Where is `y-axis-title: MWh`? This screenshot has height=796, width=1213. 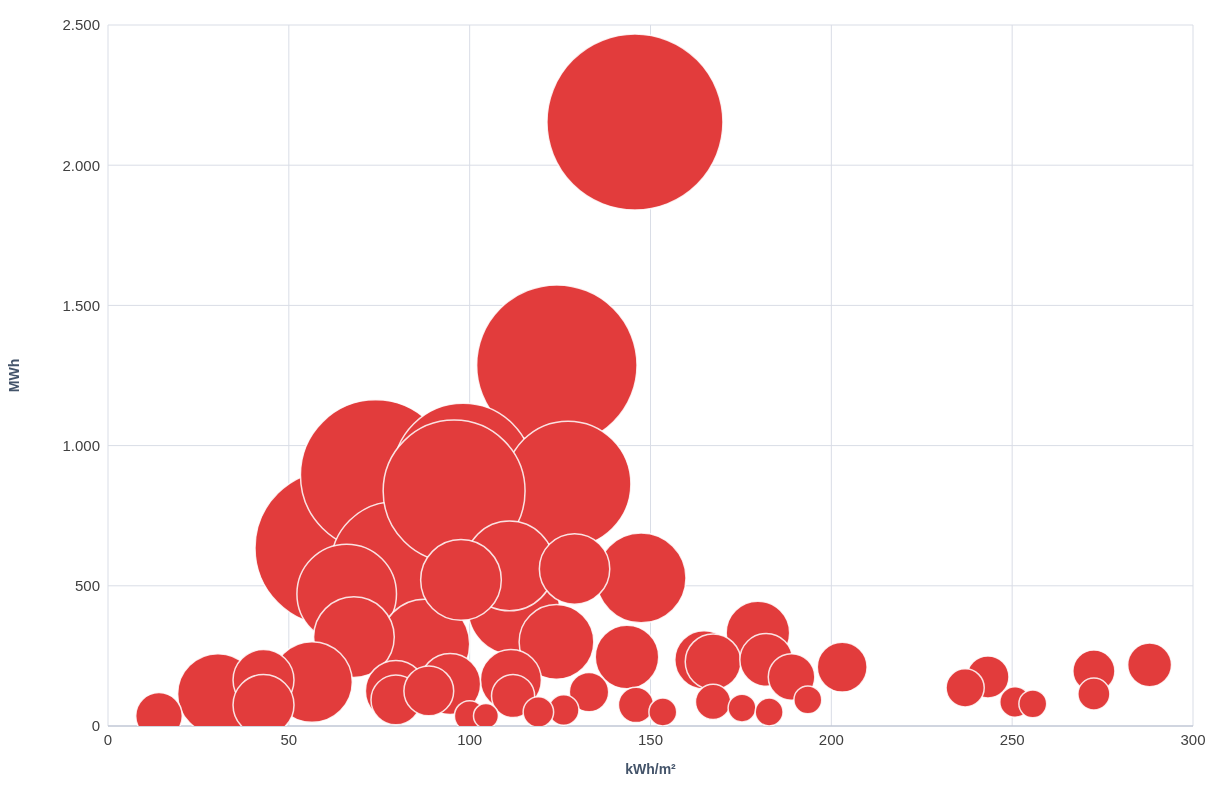
y-axis-title: MWh is located at coordinates (13, 375).